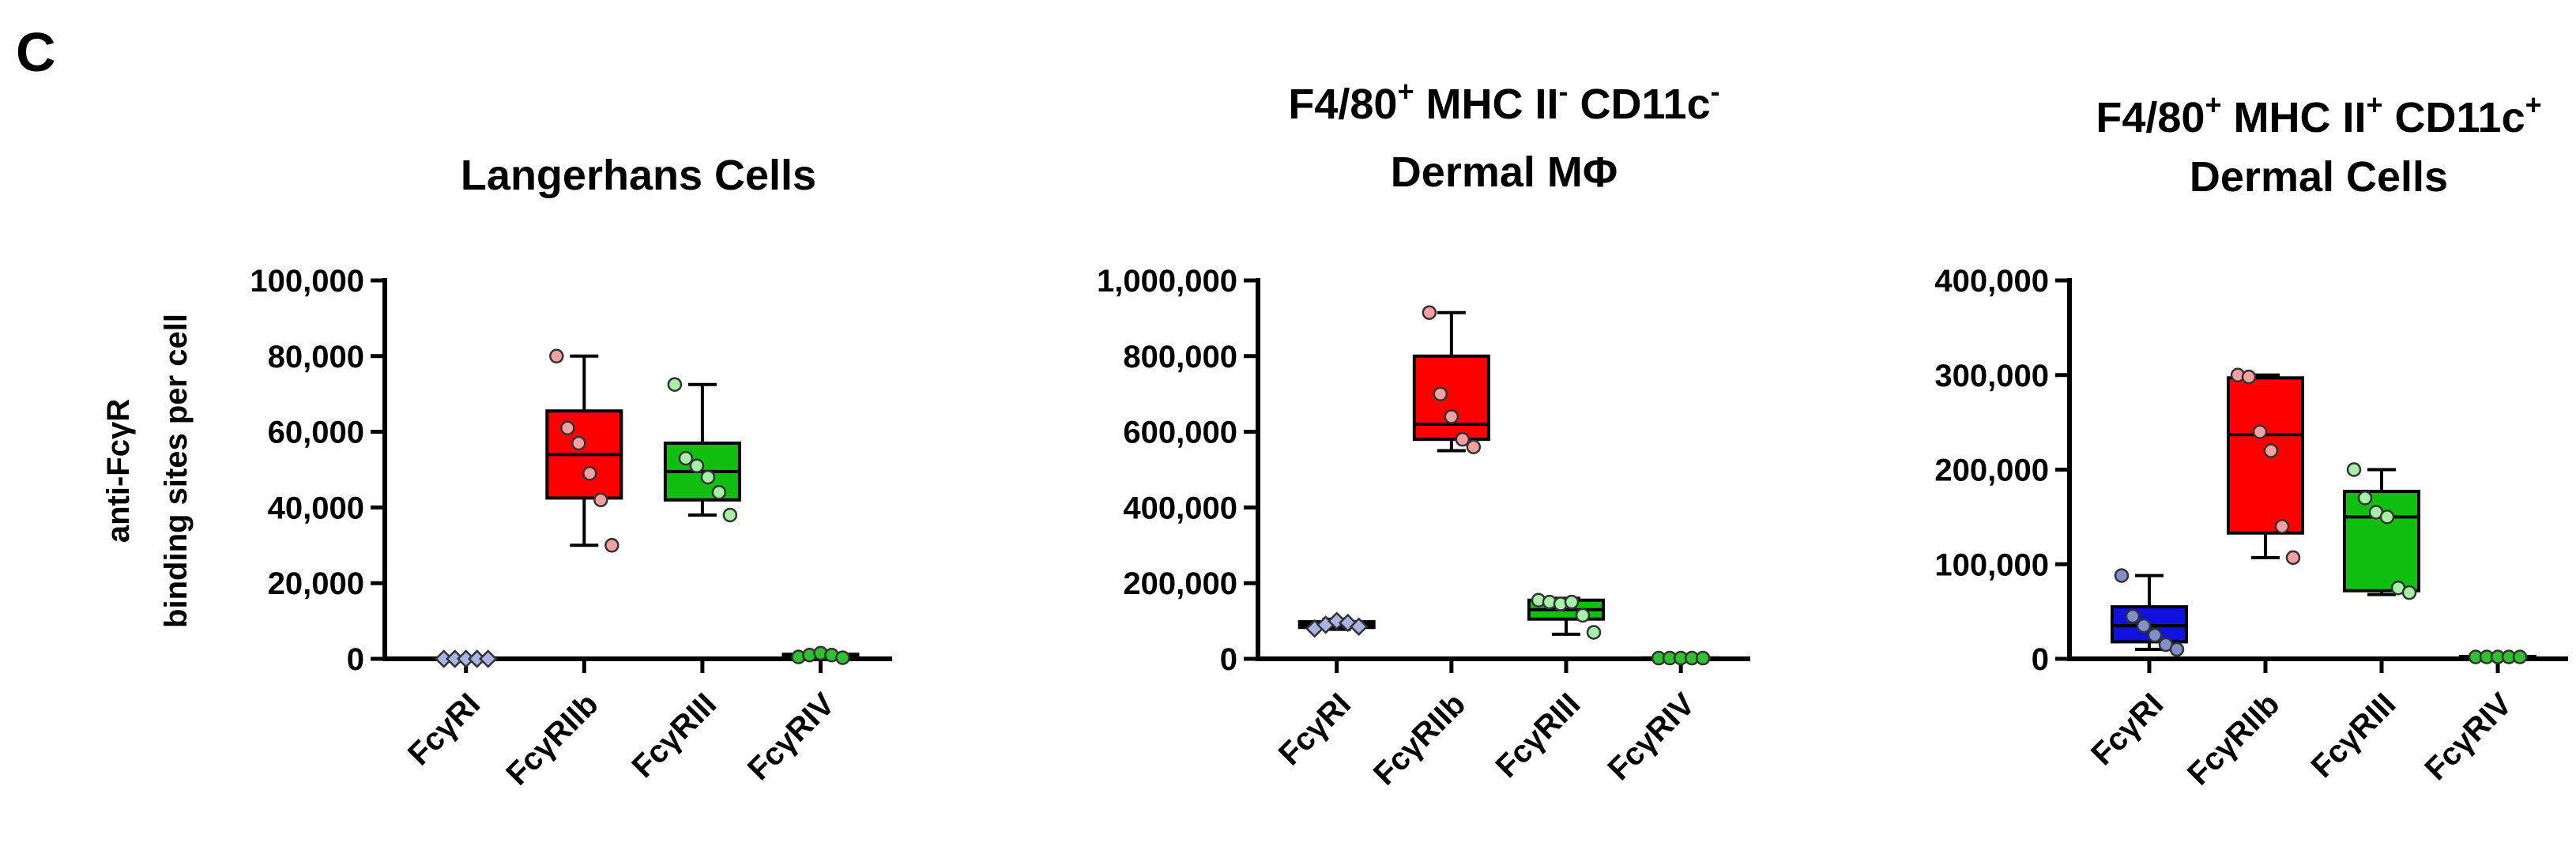  I want to click on chart-title: Dermal Cells, so click(2319, 177).